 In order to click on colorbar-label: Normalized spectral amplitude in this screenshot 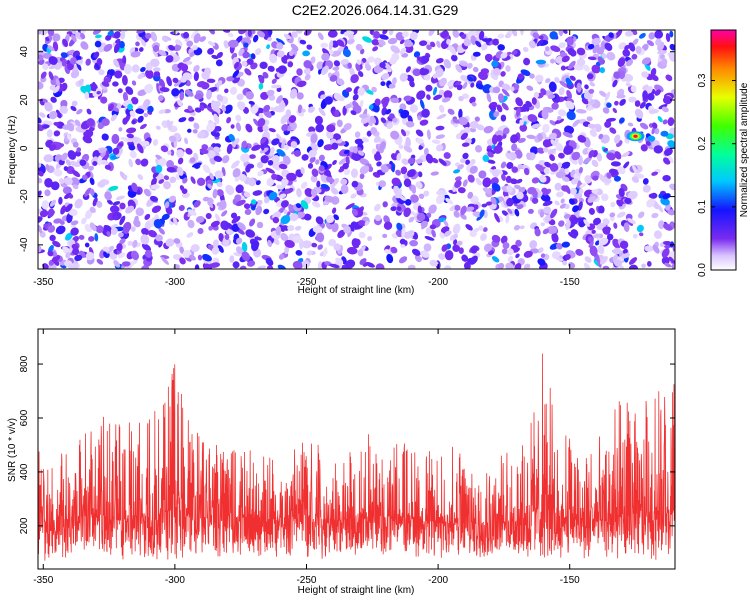, I will do `click(744, 149)`.